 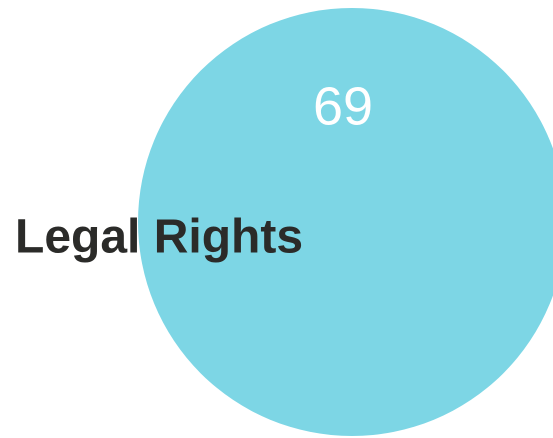 I want to click on bubble-value: 69, so click(x=343, y=106).